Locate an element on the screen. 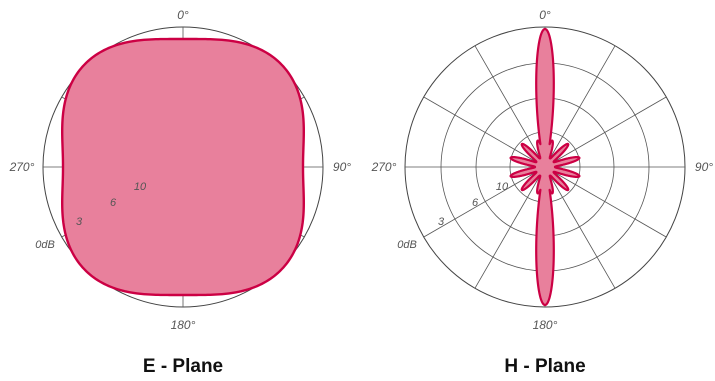  h-plane-label-0: 0° is located at coordinates (545, 15).